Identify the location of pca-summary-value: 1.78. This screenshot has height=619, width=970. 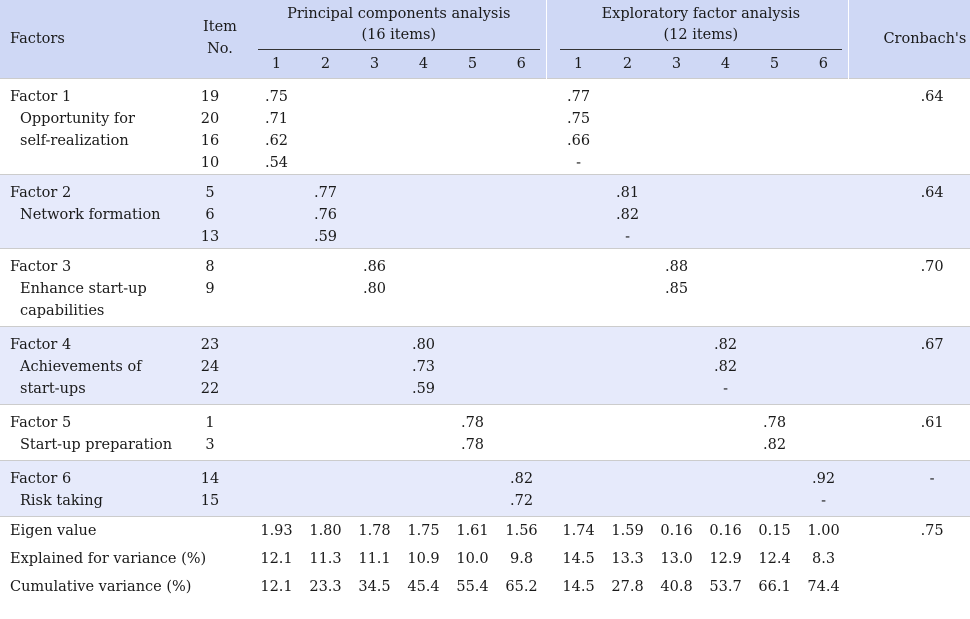
(374, 530).